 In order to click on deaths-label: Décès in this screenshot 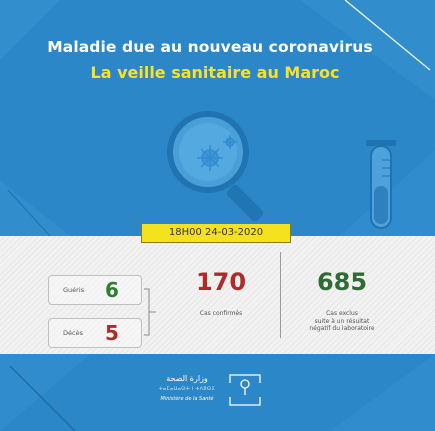, I will do `click(73, 333)`.